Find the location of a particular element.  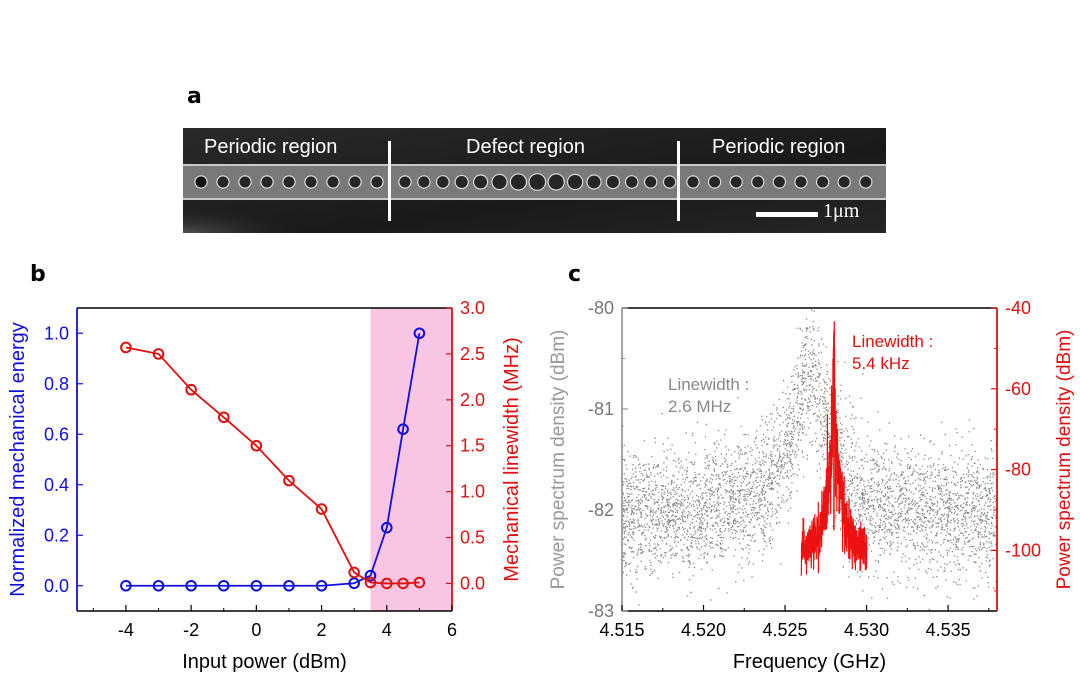

b-right-tick-label: 2.0 is located at coordinates (472, 400).